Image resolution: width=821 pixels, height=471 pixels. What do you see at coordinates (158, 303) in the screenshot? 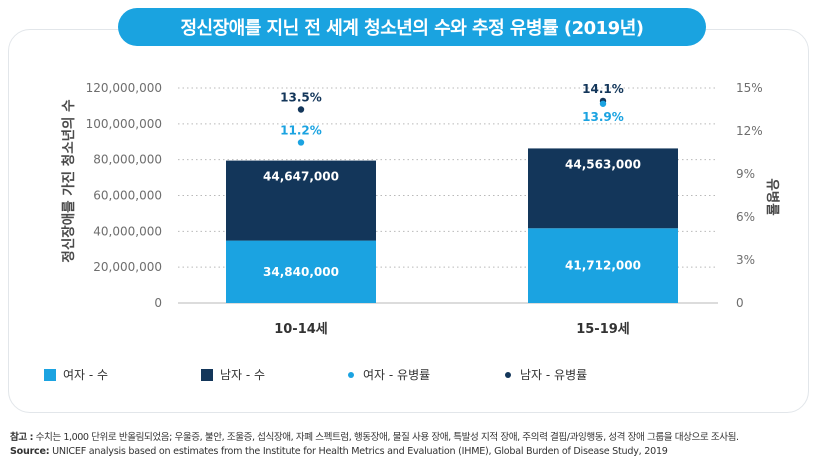
I see `y-tick-label: 0` at bounding box center [158, 303].